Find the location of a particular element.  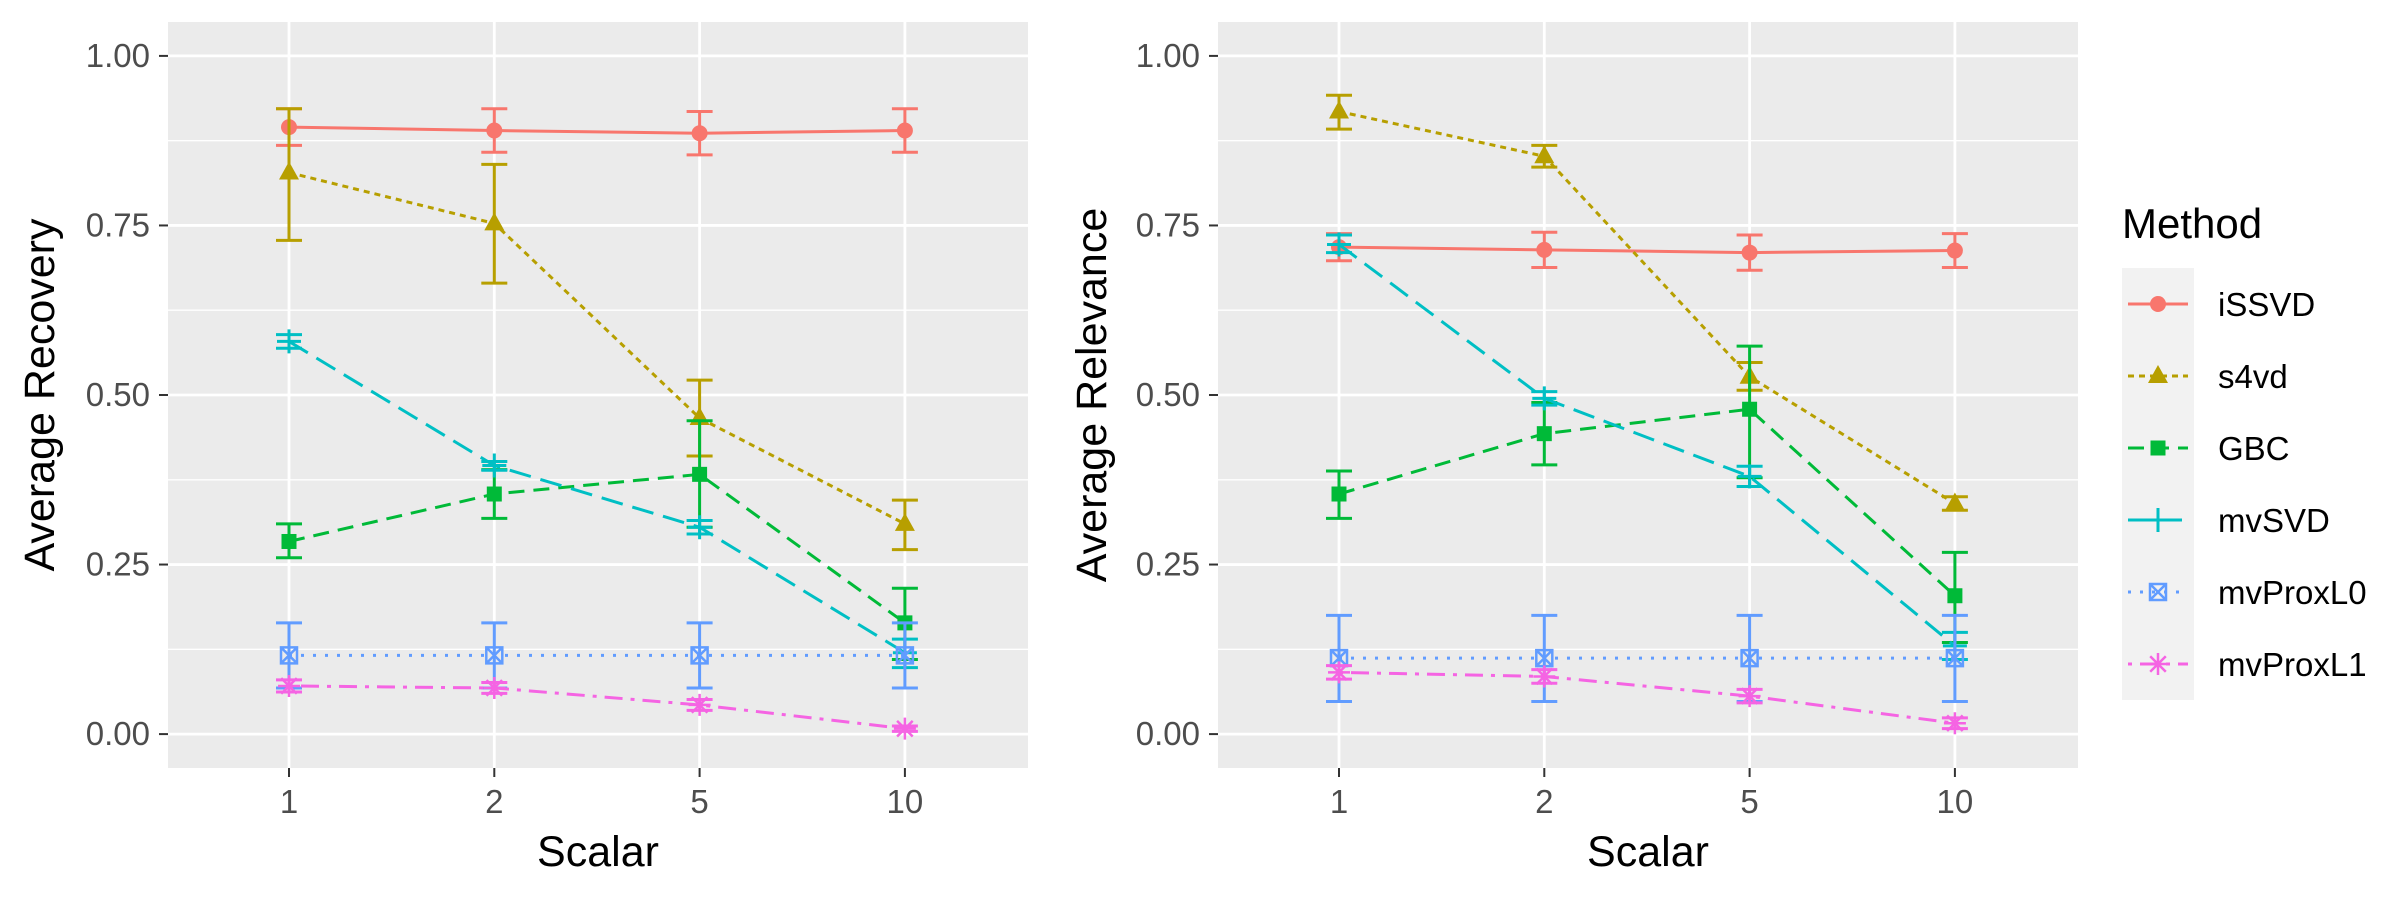

legend-label: mvSVD is located at coordinates (2274, 520).